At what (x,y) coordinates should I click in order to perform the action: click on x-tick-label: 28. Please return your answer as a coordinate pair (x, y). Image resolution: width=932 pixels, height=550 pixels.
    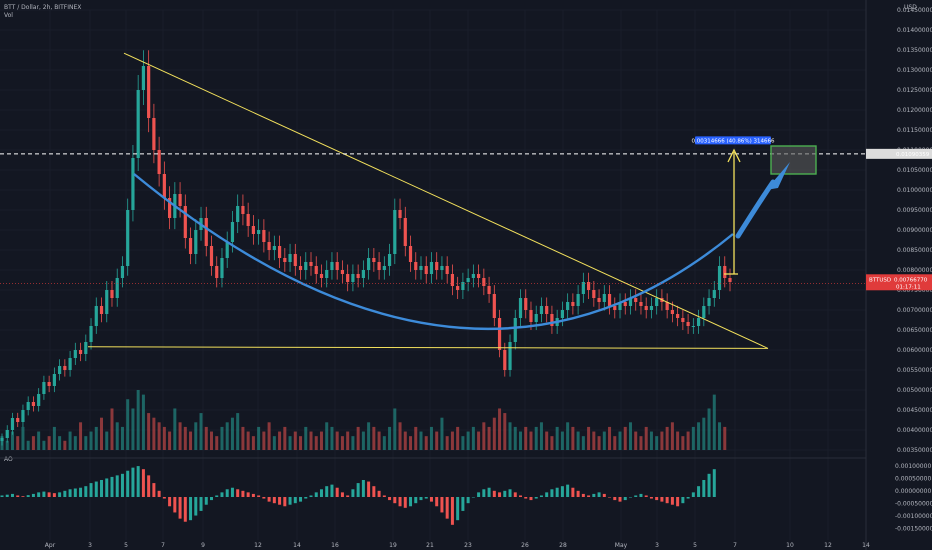
    Looking at the image, I should click on (563, 545).